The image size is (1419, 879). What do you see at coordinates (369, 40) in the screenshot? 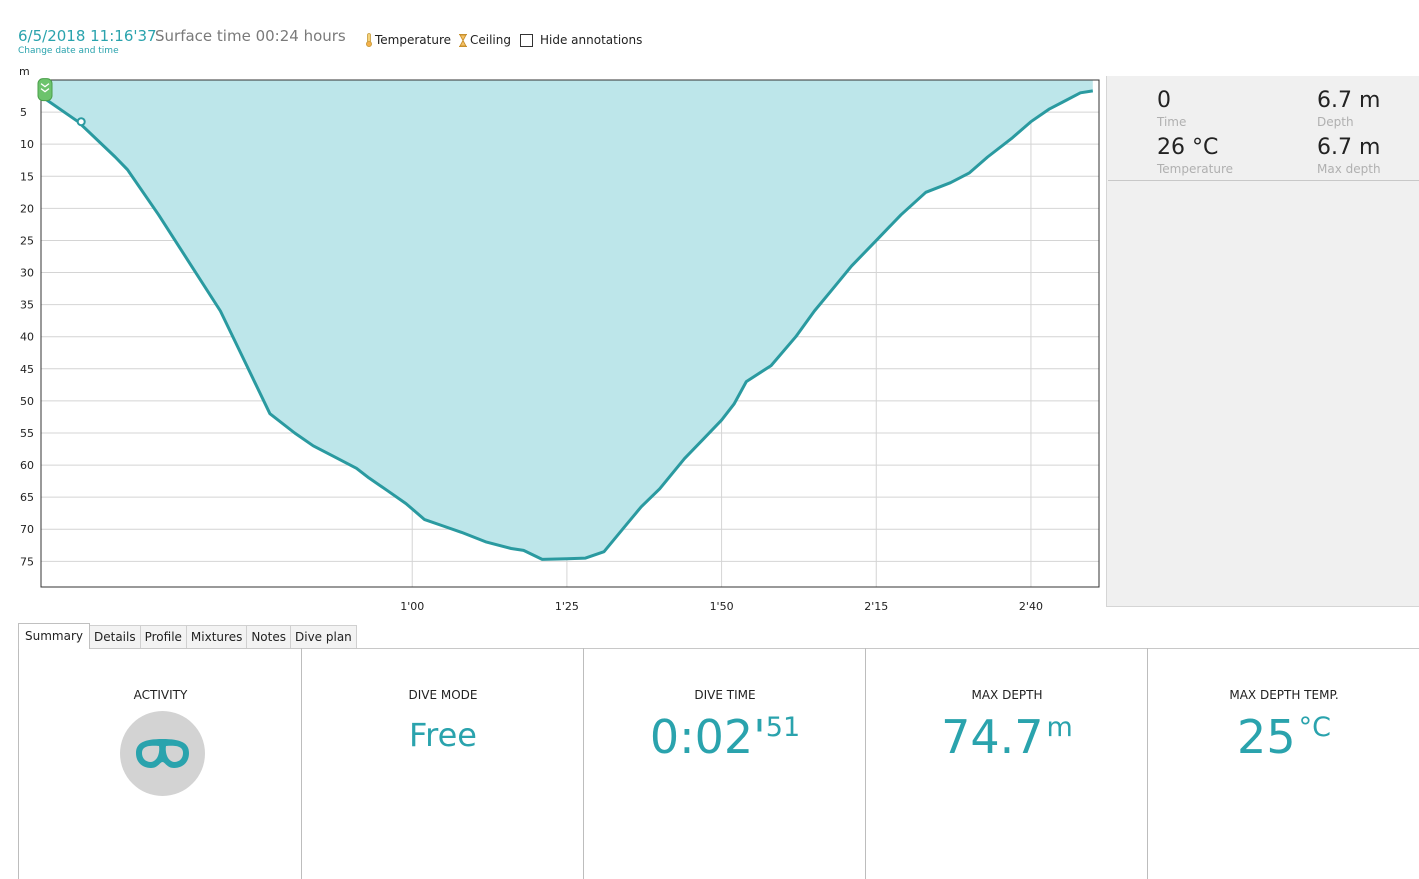
I see `thermometer-icon` at bounding box center [369, 40].